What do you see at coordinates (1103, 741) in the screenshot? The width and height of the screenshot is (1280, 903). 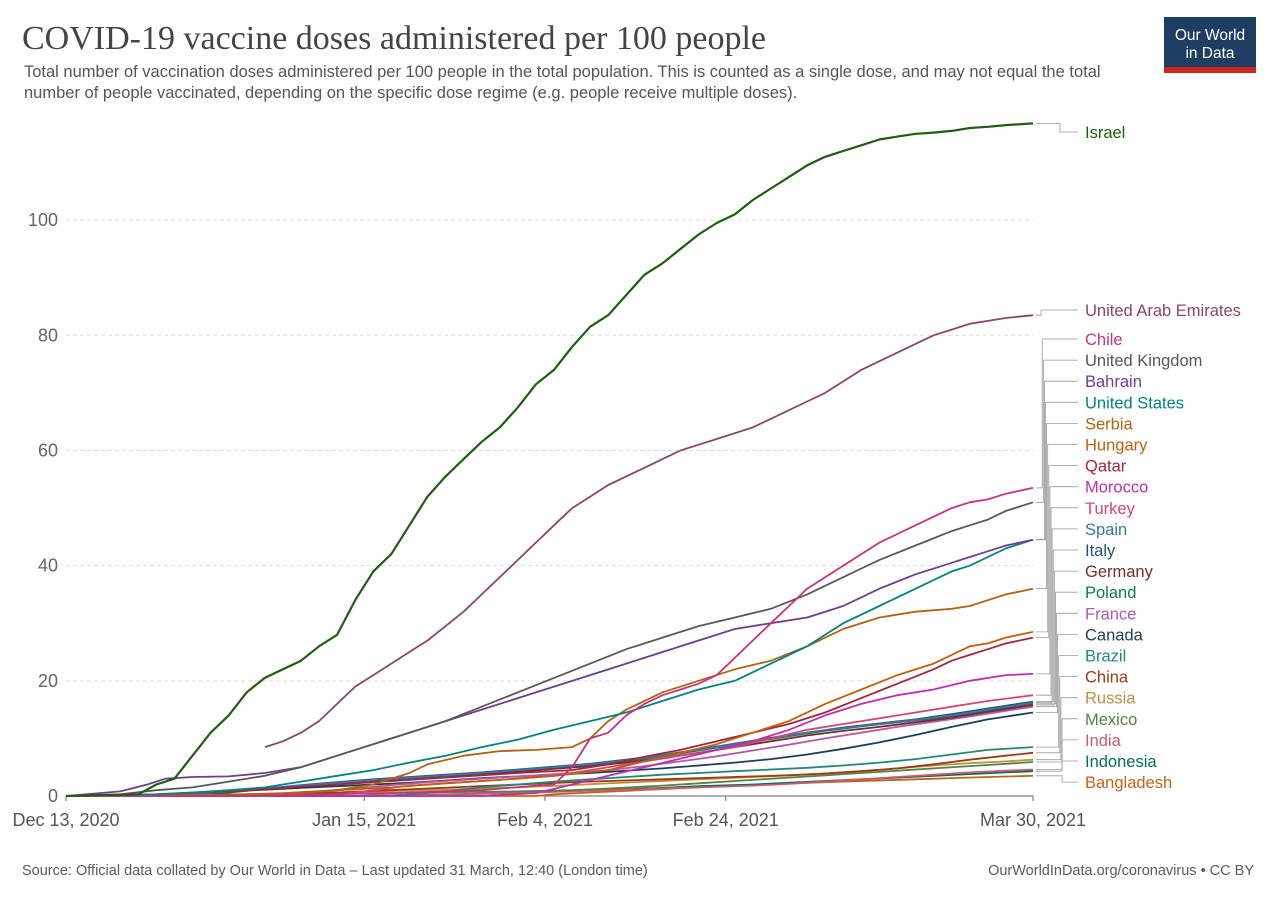 I see `legend-label: India` at bounding box center [1103, 741].